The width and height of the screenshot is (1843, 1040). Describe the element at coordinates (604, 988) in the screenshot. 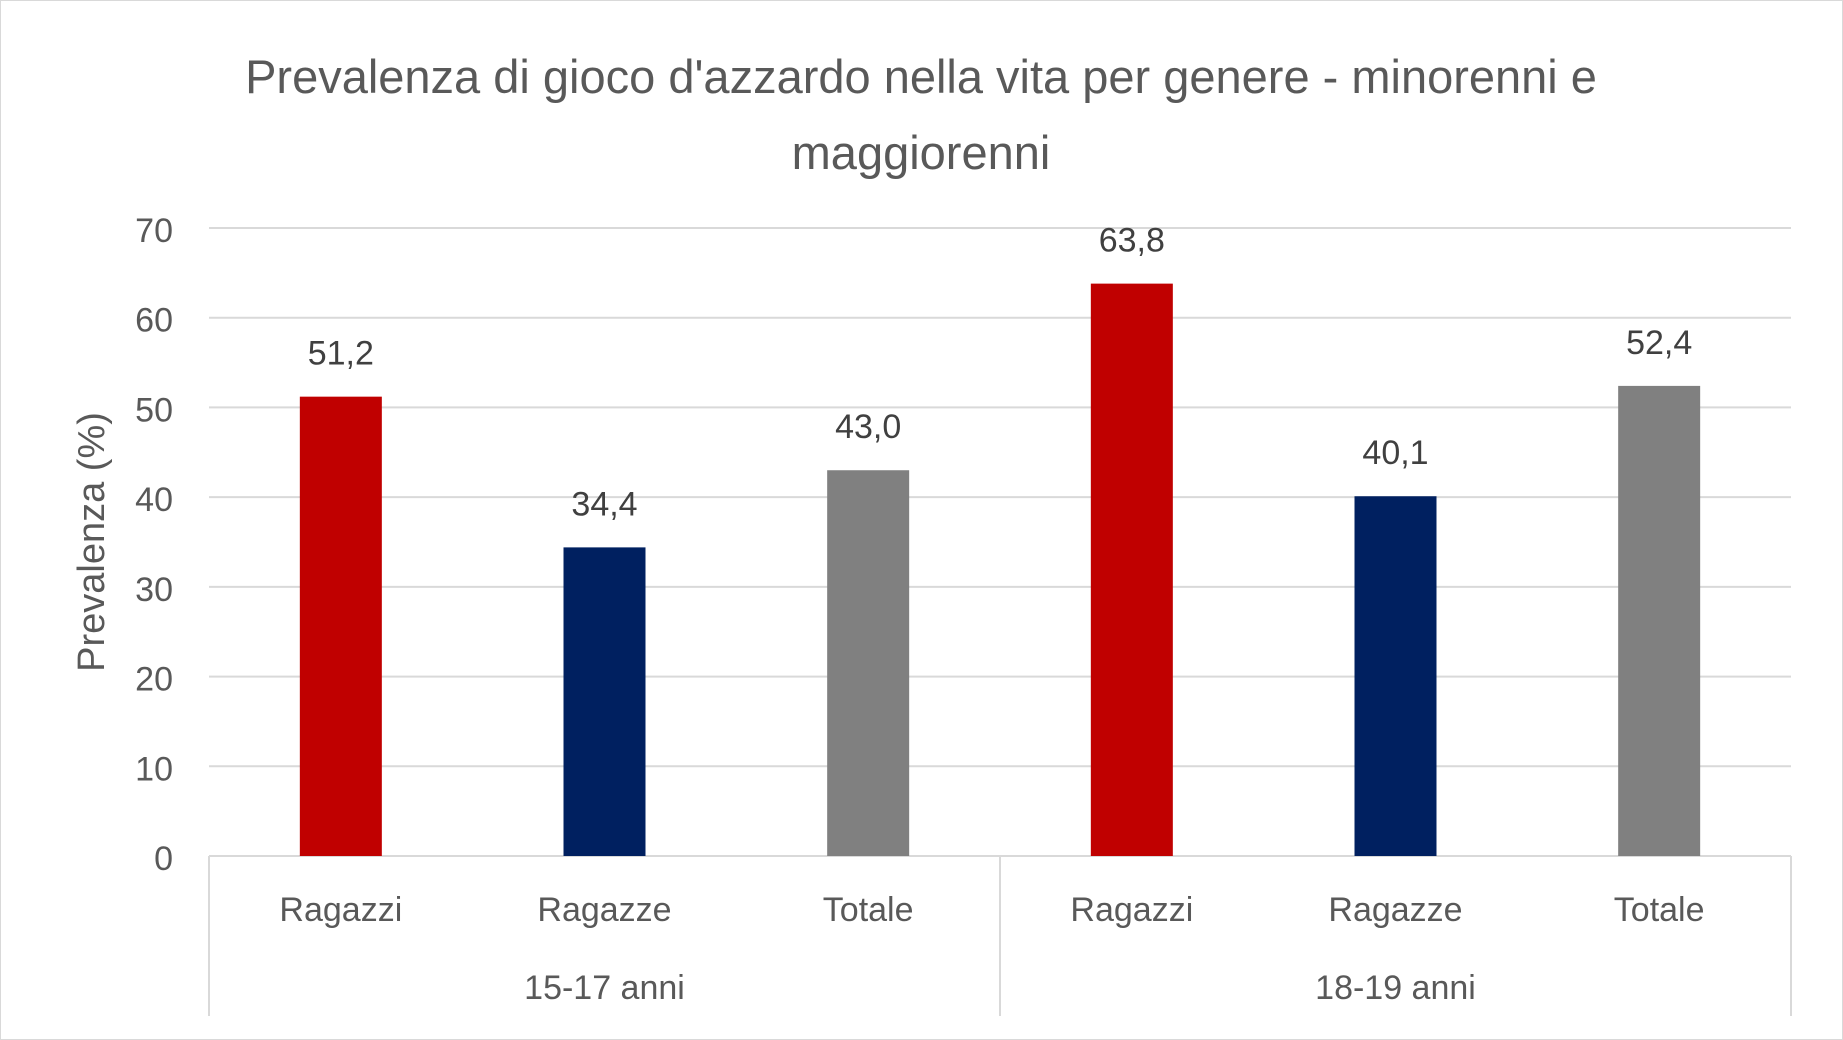

I see `group-label: 15-17 anni` at that location.